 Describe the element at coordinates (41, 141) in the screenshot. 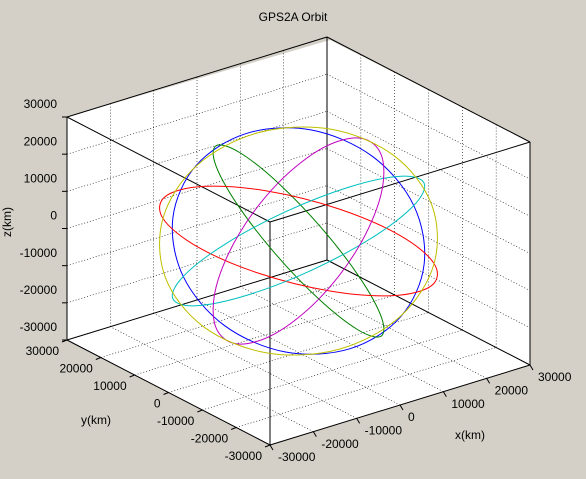

I see `z-tick-label: 20000` at that location.